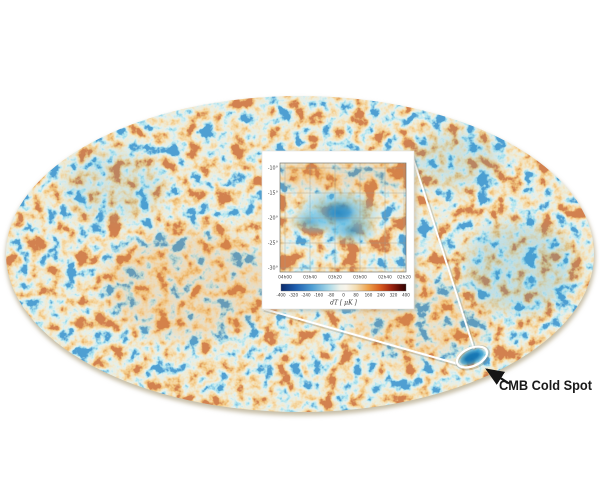 The width and height of the screenshot is (600, 500). I want to click on colorbar-tick-label: 320, so click(394, 295).